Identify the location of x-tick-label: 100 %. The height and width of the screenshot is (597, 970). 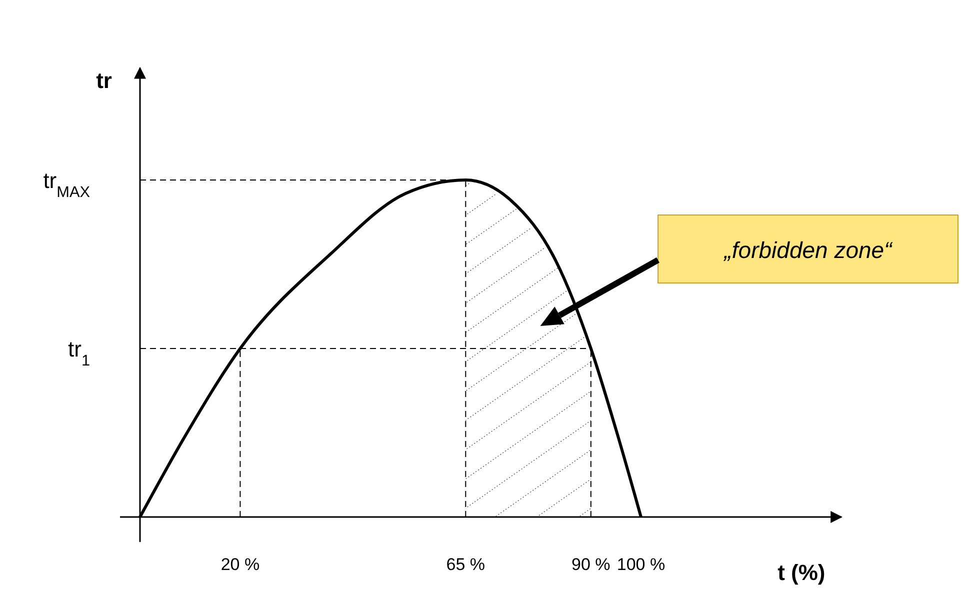
(641, 564).